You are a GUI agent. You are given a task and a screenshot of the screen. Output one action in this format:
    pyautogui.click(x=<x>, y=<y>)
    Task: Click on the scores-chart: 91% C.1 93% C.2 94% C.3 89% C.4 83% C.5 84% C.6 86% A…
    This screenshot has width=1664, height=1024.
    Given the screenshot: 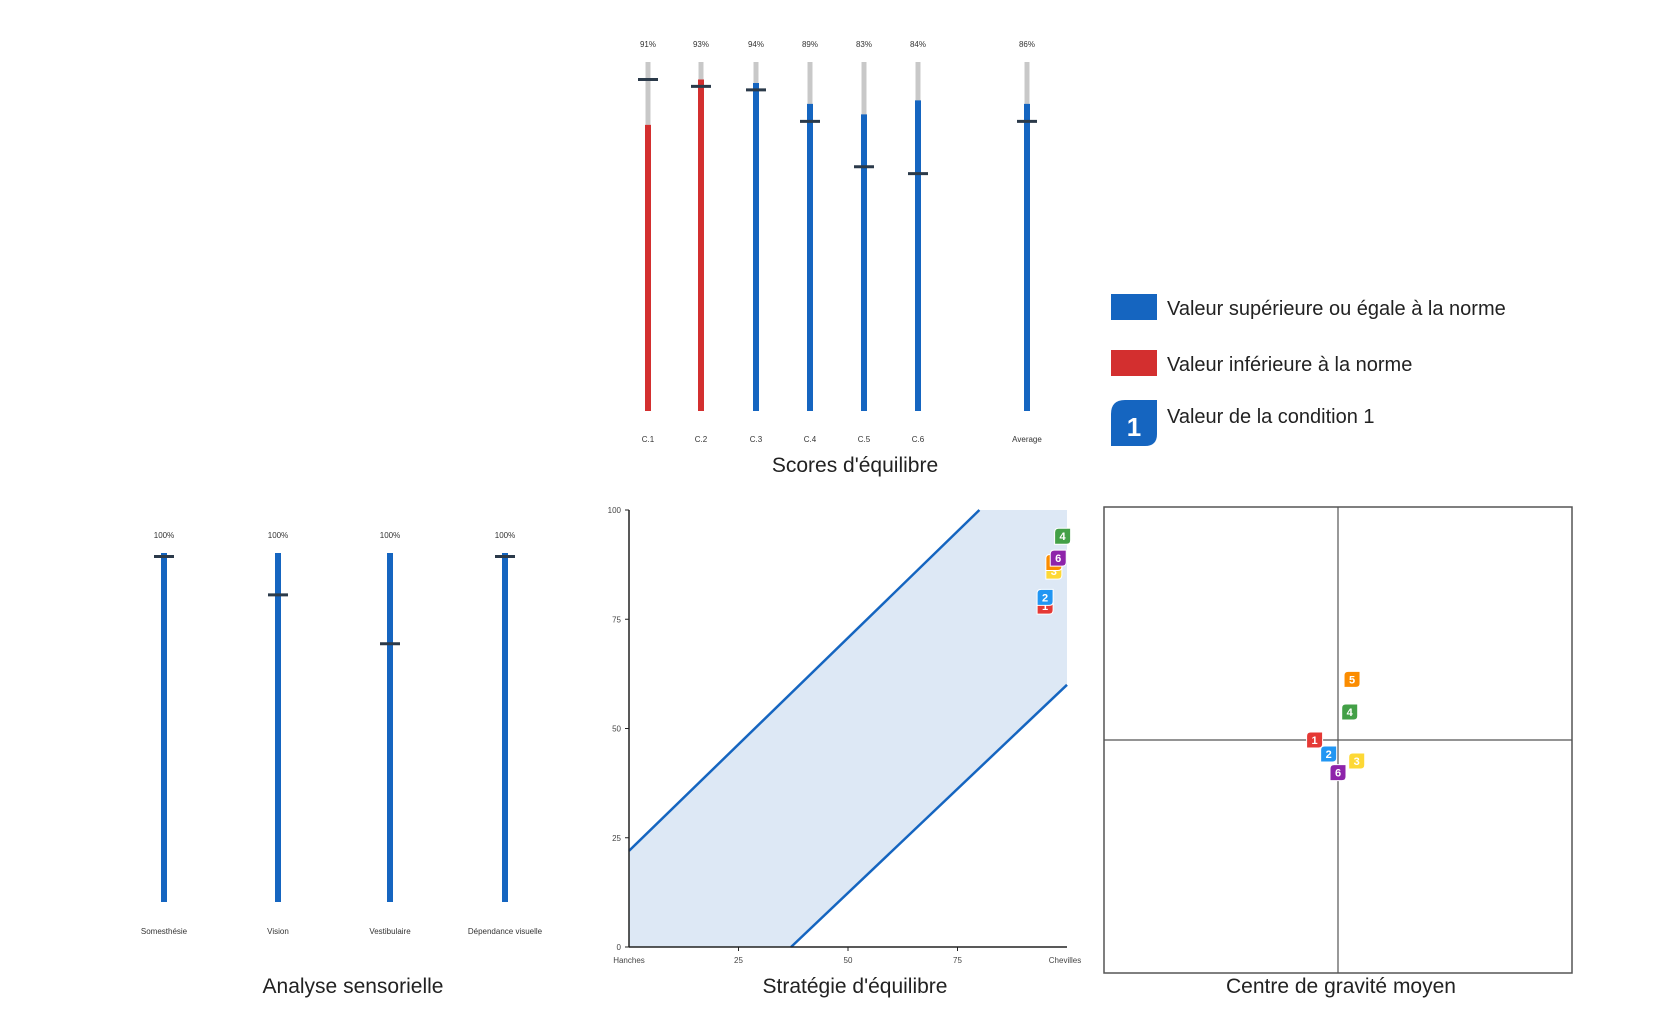 What is the action you would take?
    pyautogui.click(x=840, y=242)
    